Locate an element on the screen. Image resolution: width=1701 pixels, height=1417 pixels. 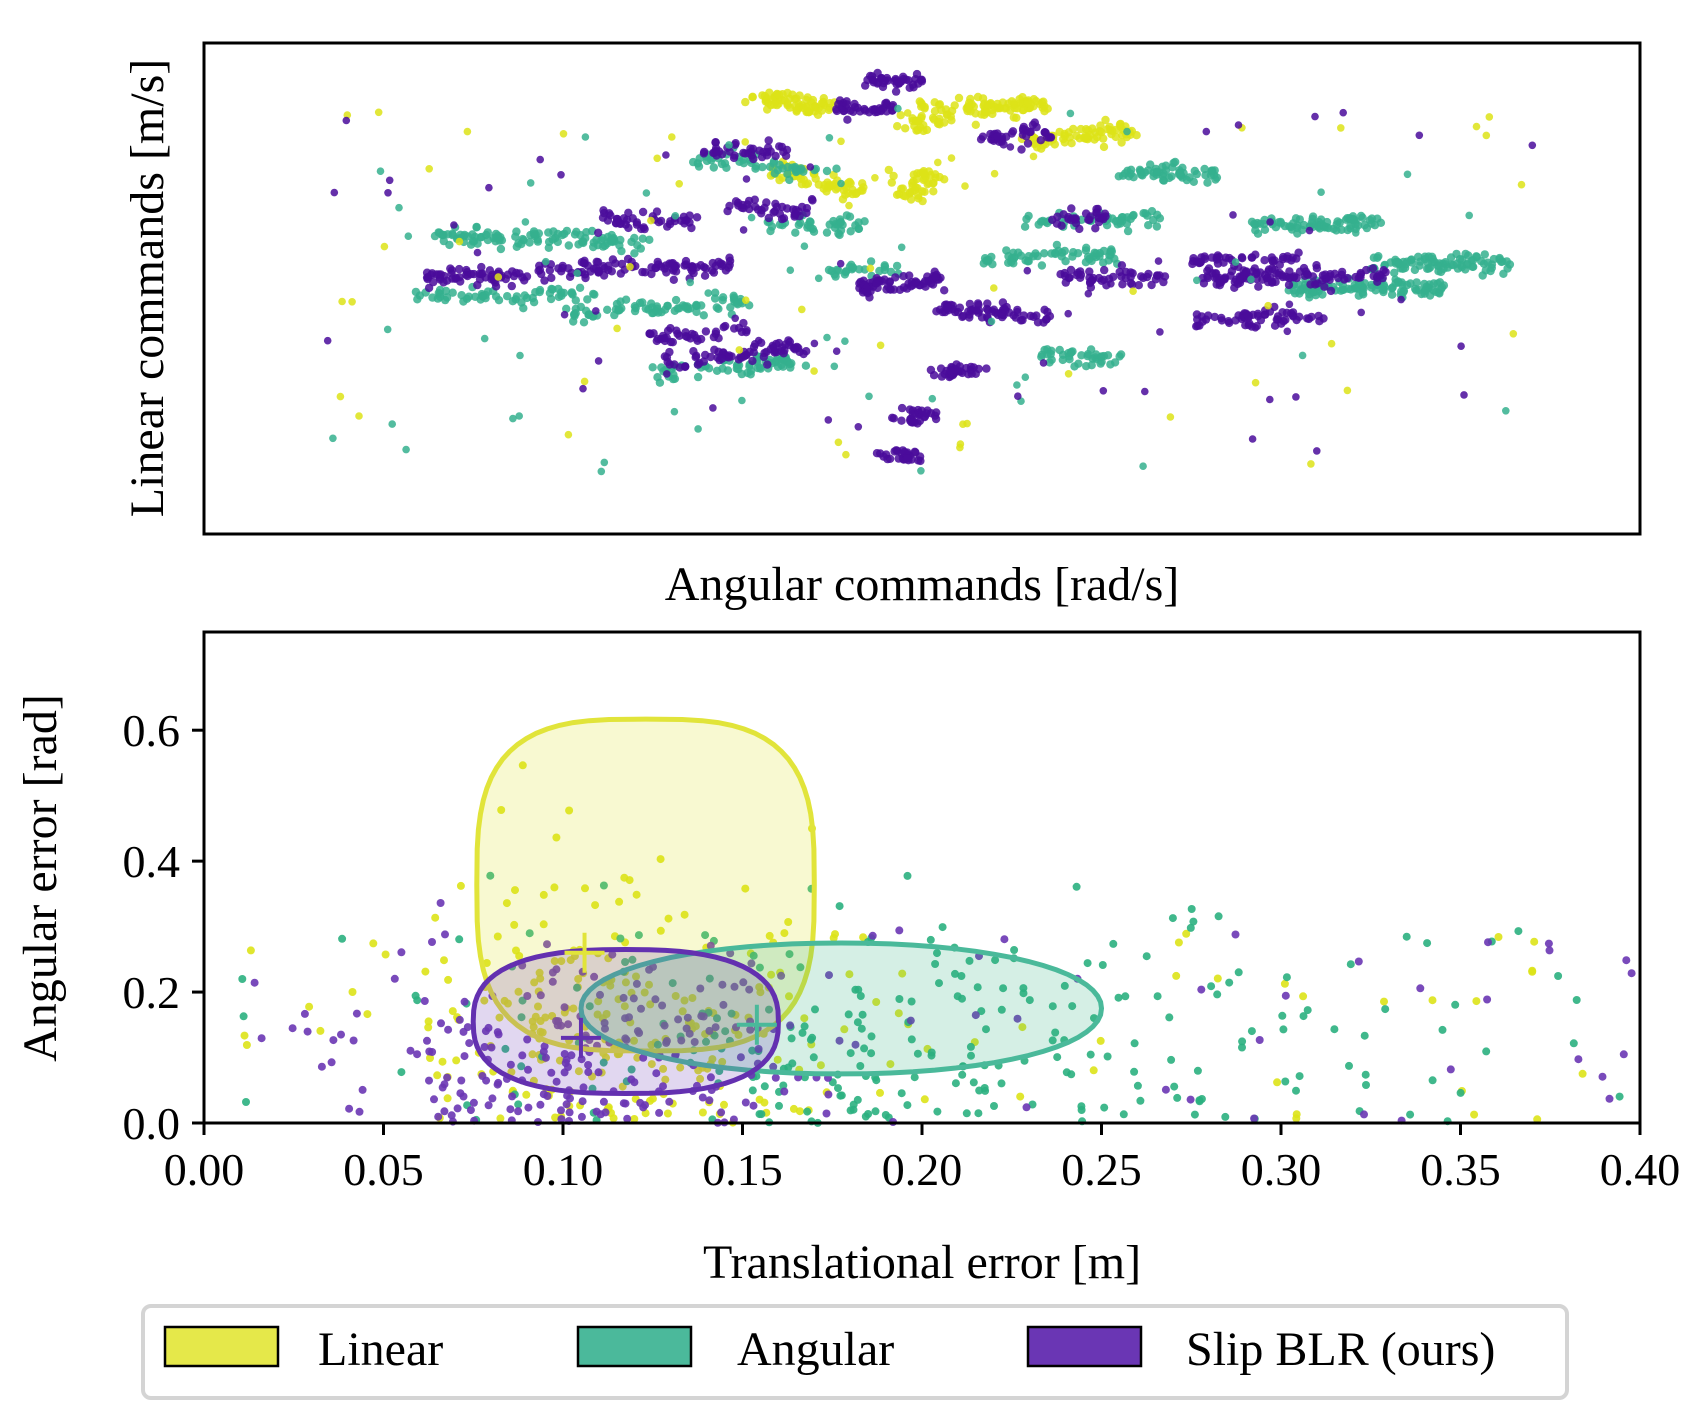
y-tick-label: 0.0 is located at coordinates (152, 1123).